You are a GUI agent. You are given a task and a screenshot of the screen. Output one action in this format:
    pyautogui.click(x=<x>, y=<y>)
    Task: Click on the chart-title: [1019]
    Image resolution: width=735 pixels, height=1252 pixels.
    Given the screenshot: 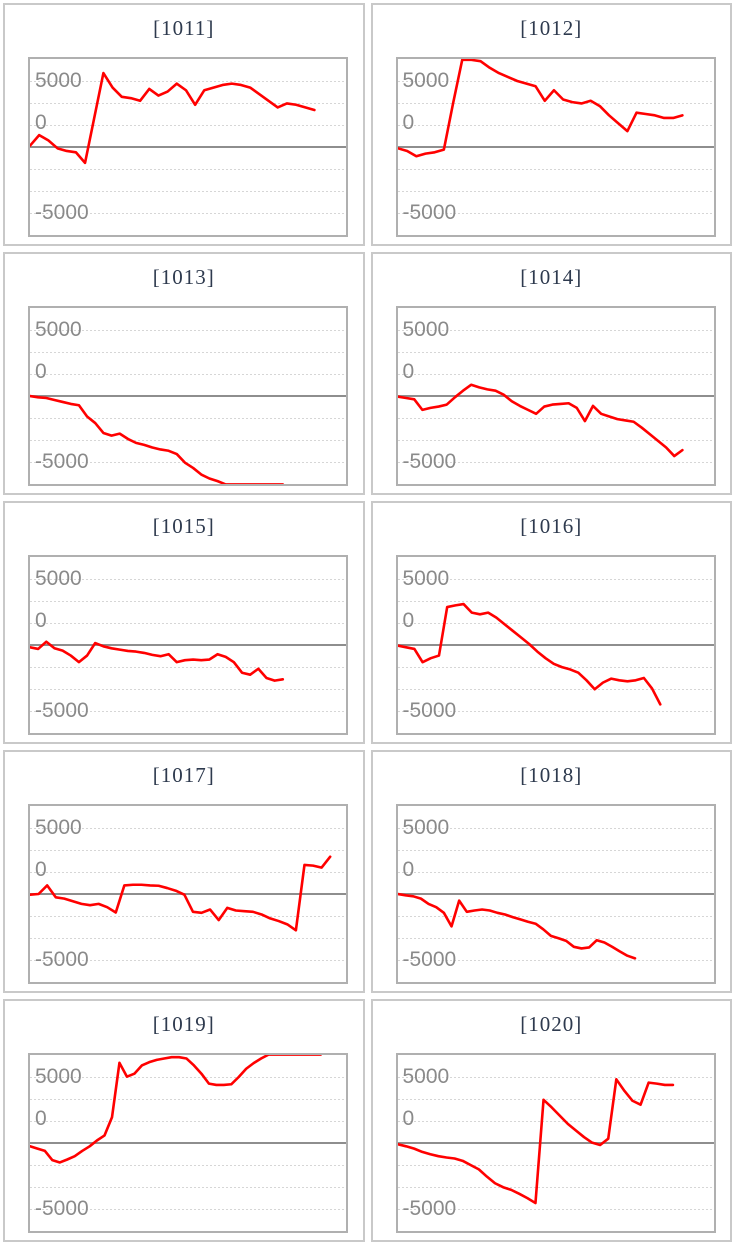 What is the action you would take?
    pyautogui.click(x=183, y=1024)
    